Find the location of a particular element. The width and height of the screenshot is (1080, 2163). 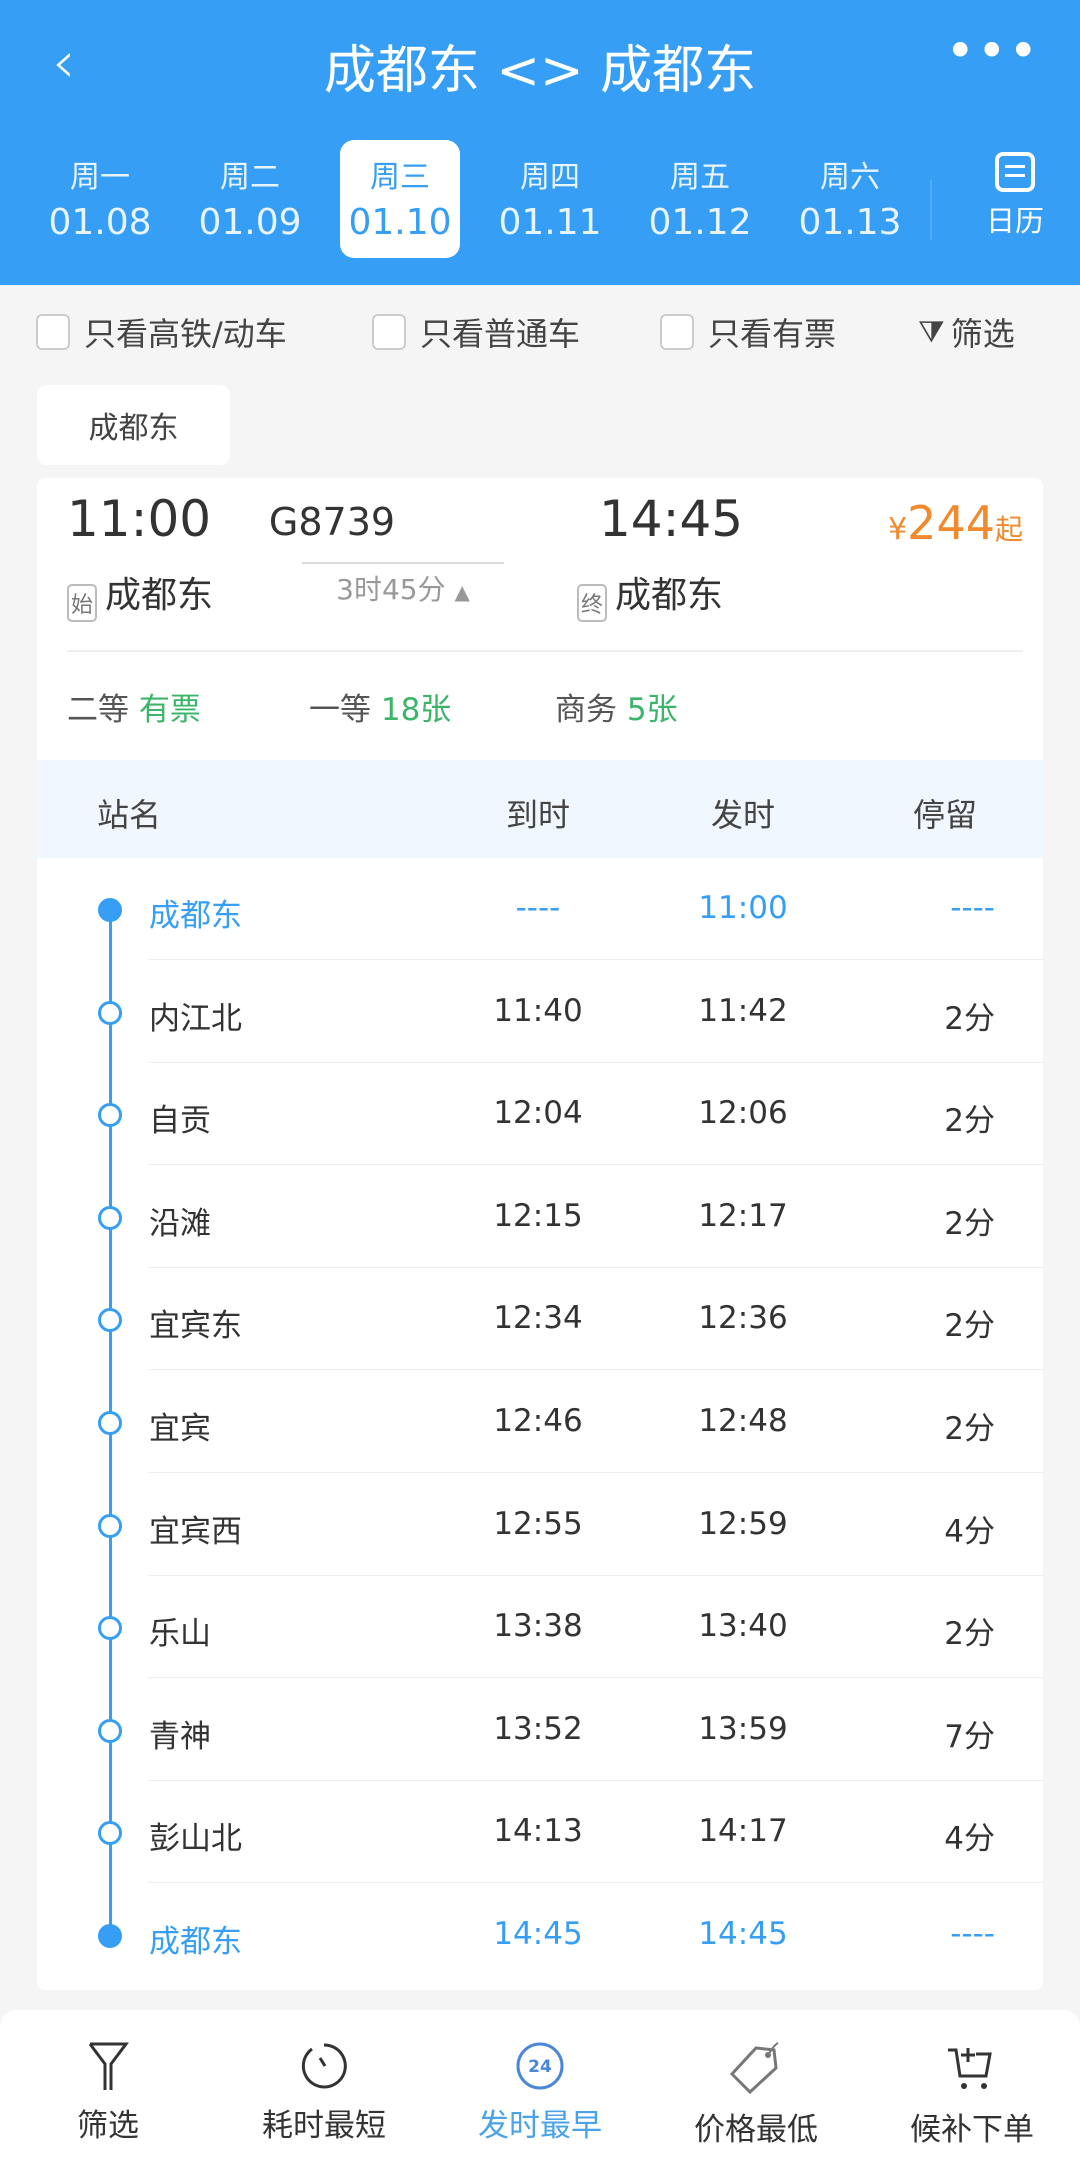

station-name: 青神 is located at coordinates (180, 1736).